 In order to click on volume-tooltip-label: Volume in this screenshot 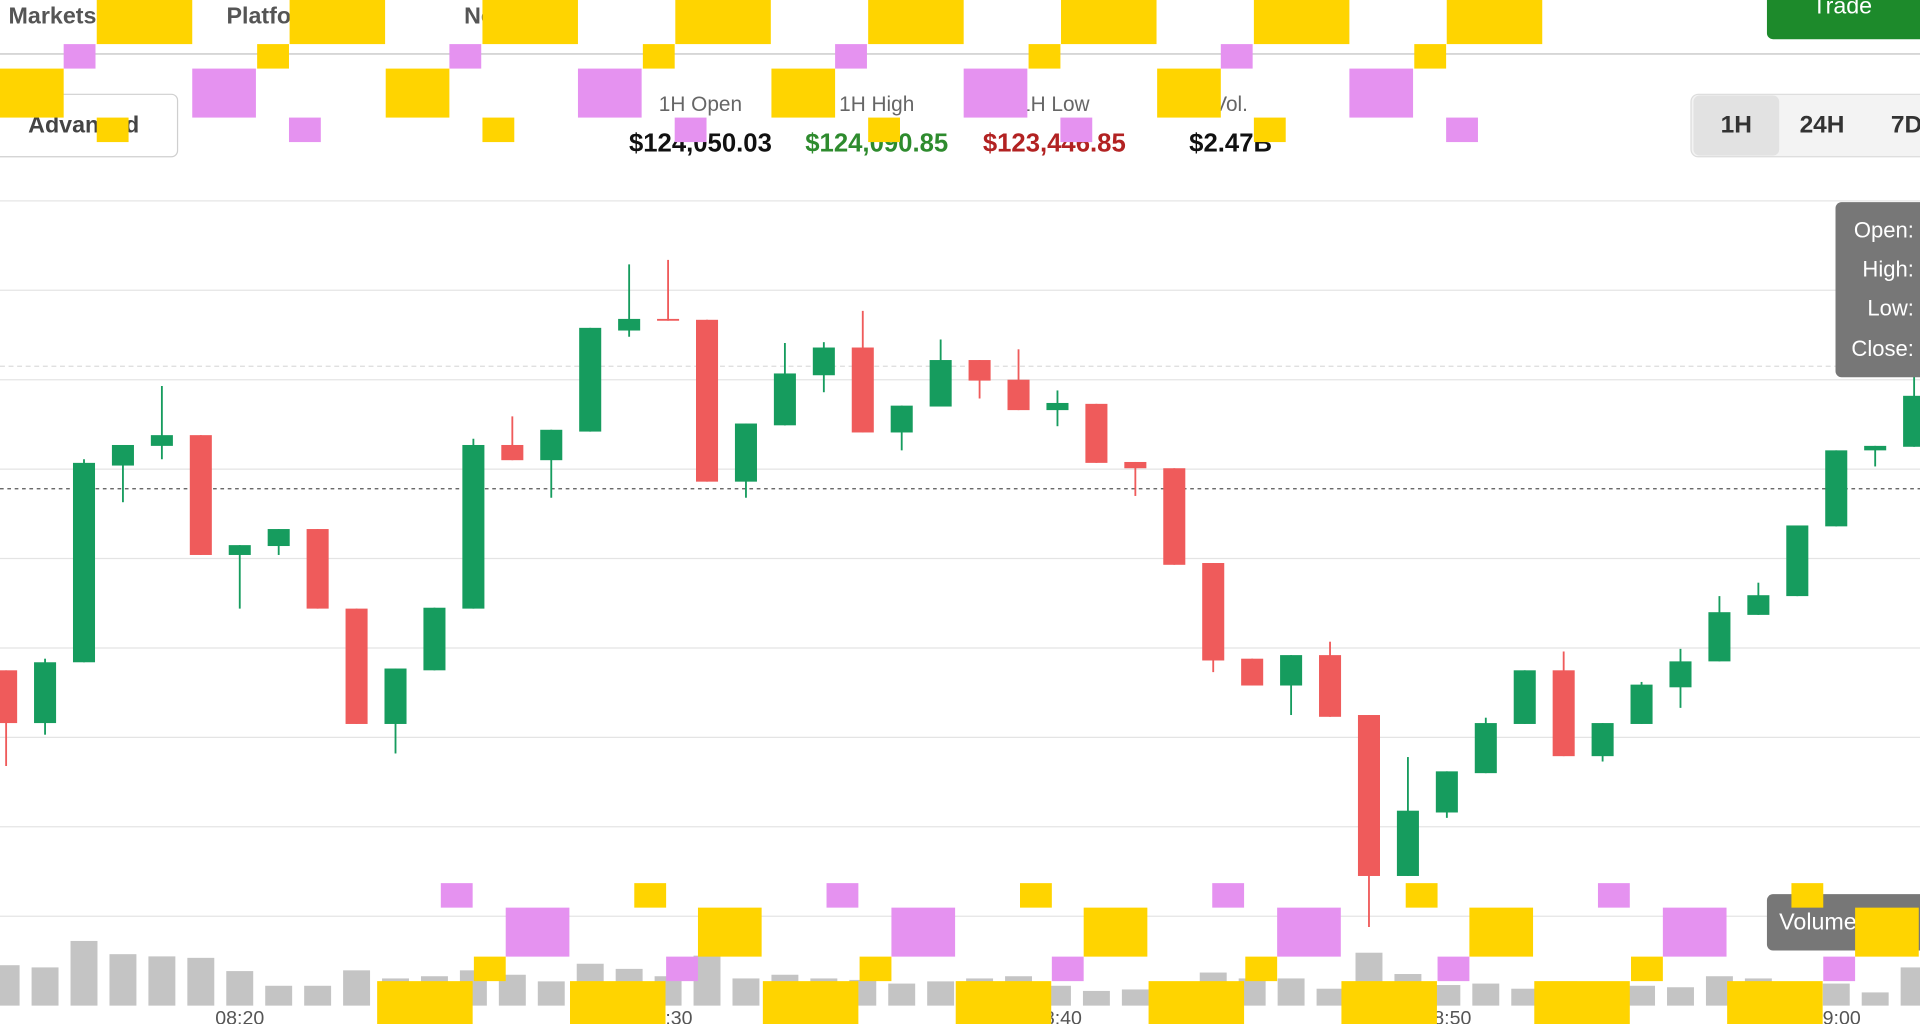, I will do `click(1818, 922)`.